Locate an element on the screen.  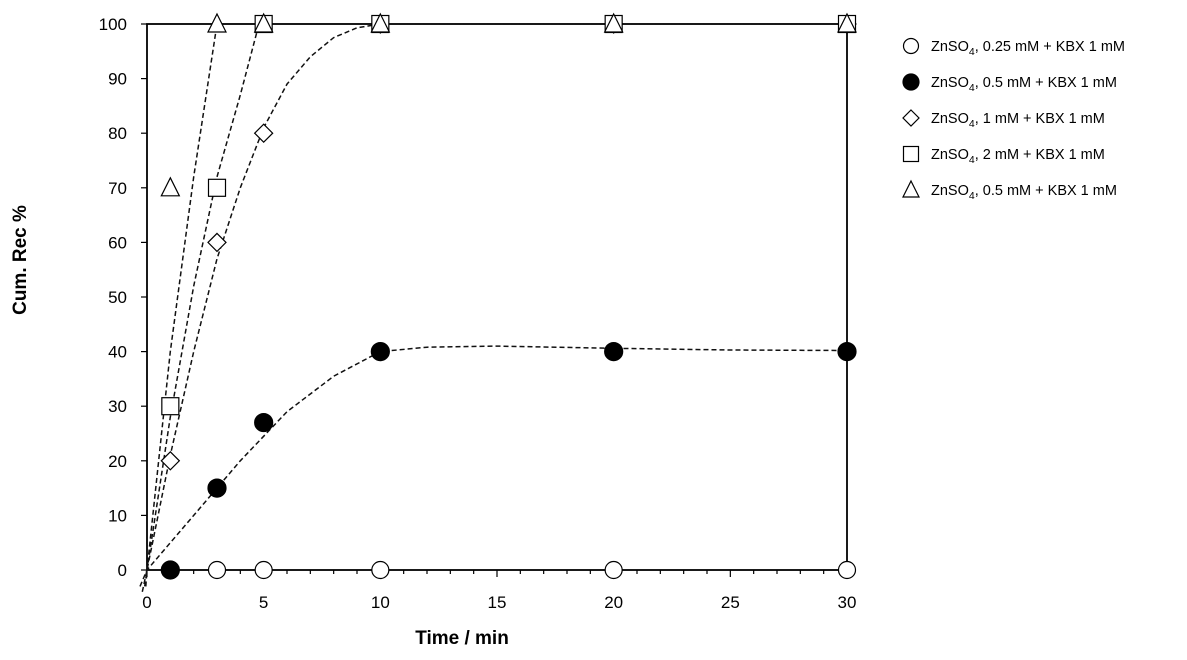
x-axis-title: Time / min is located at coordinates (462, 638).